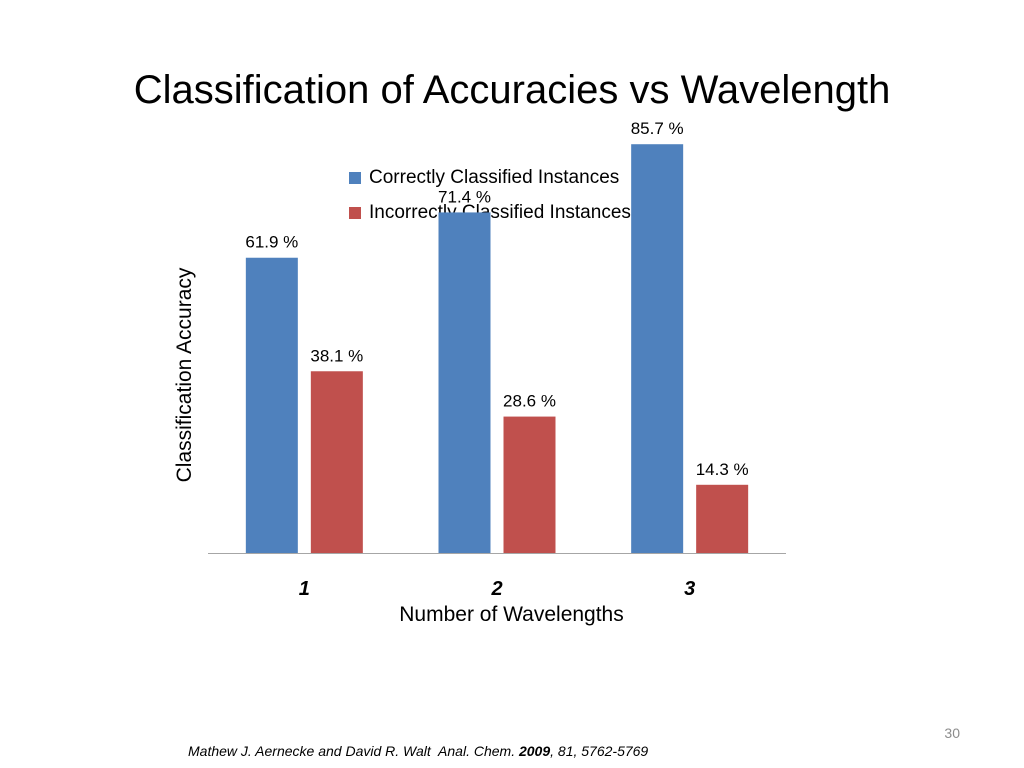 Image resolution: width=1024 pixels, height=768 pixels. I want to click on legend-swatch-incorrect, so click(355, 212).